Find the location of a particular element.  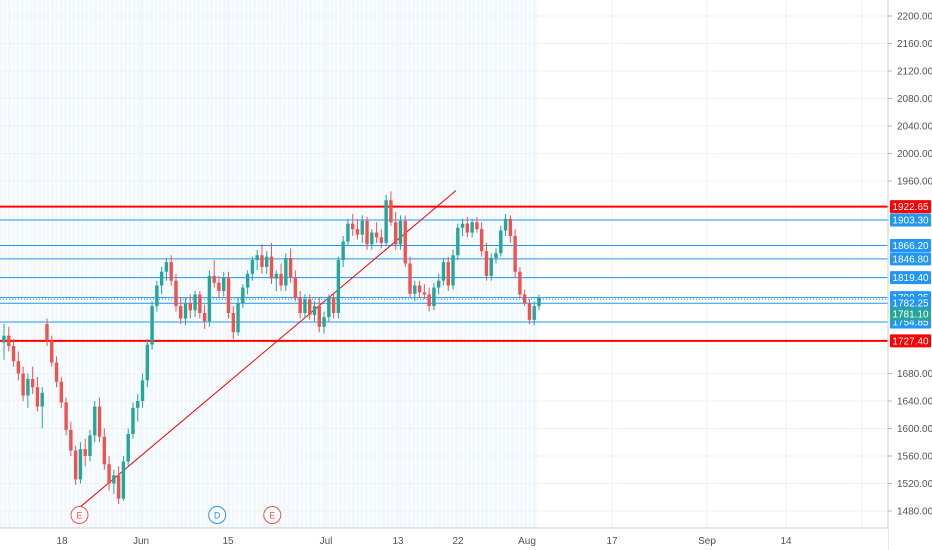

time-tick-label: 15 is located at coordinates (228, 541).